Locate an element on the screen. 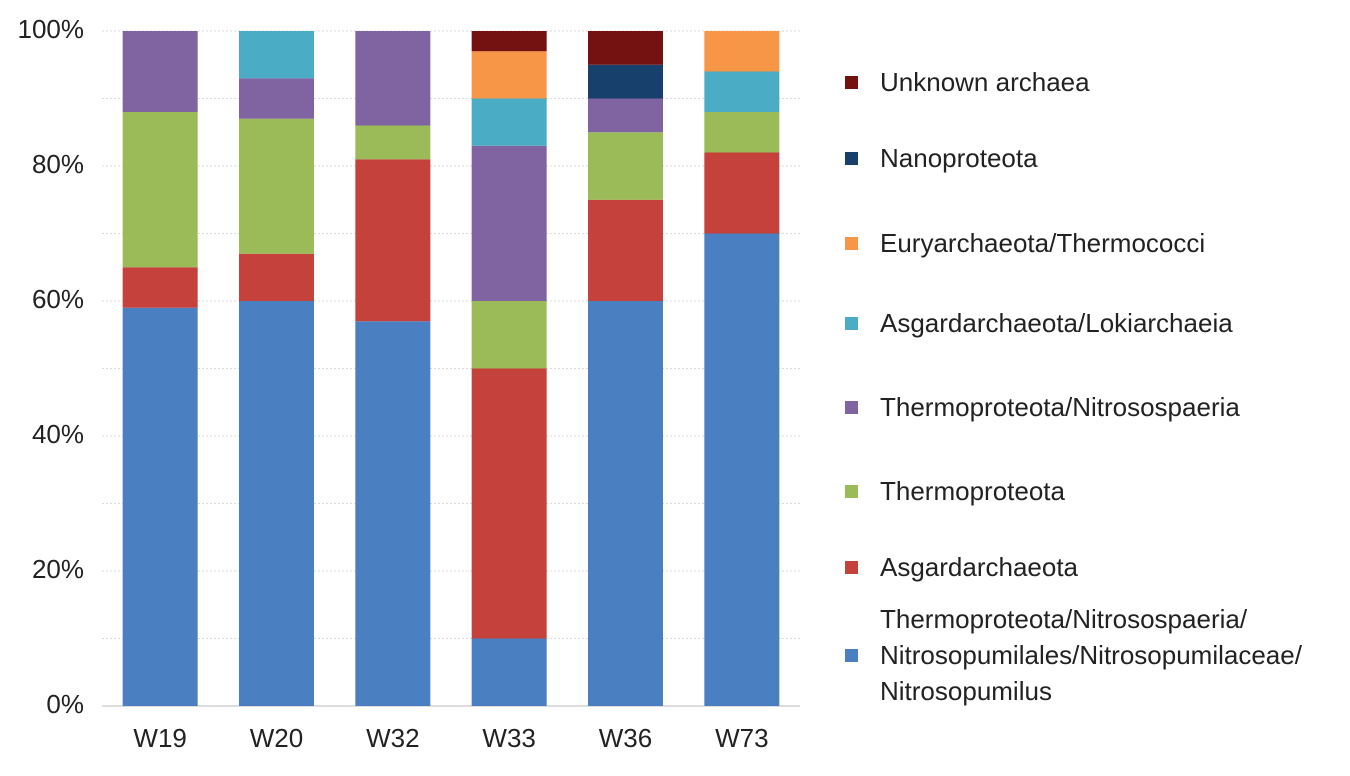 Image resolution: width=1350 pixels, height=776 pixels. x-tick-label: W33 is located at coordinates (508, 738).